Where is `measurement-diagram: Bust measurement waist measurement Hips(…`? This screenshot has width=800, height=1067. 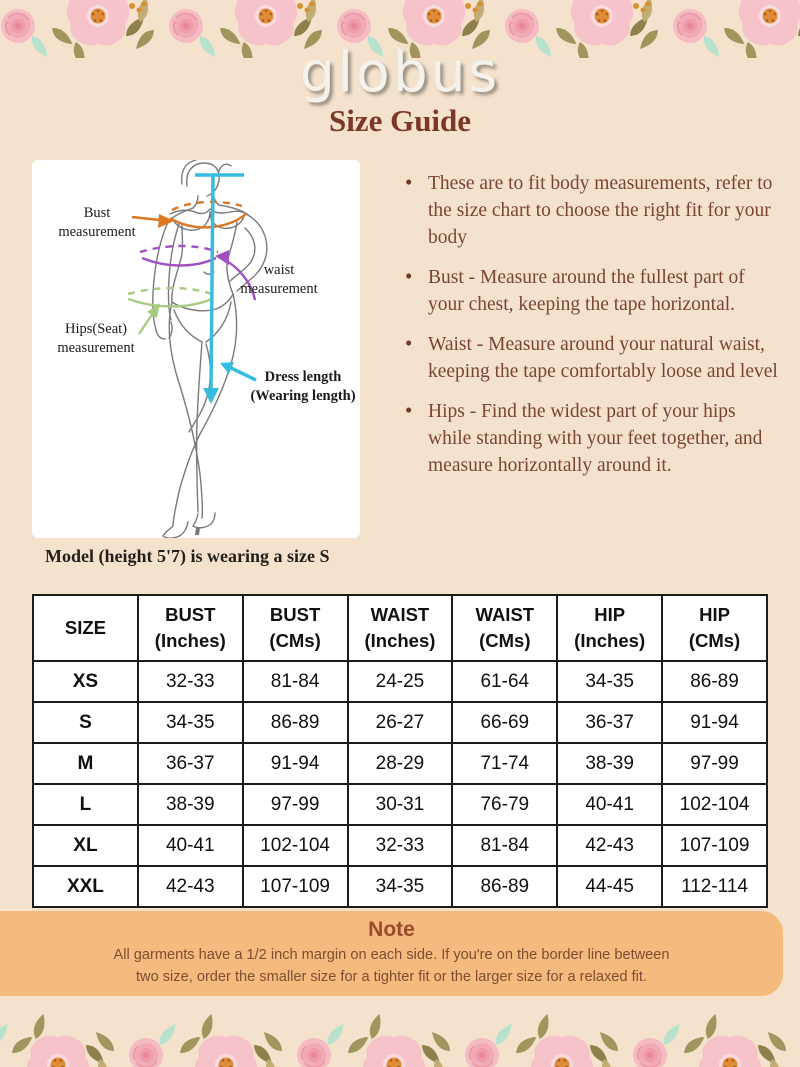 measurement-diagram: Bust measurement waist measurement Hips(… is located at coordinates (196, 349).